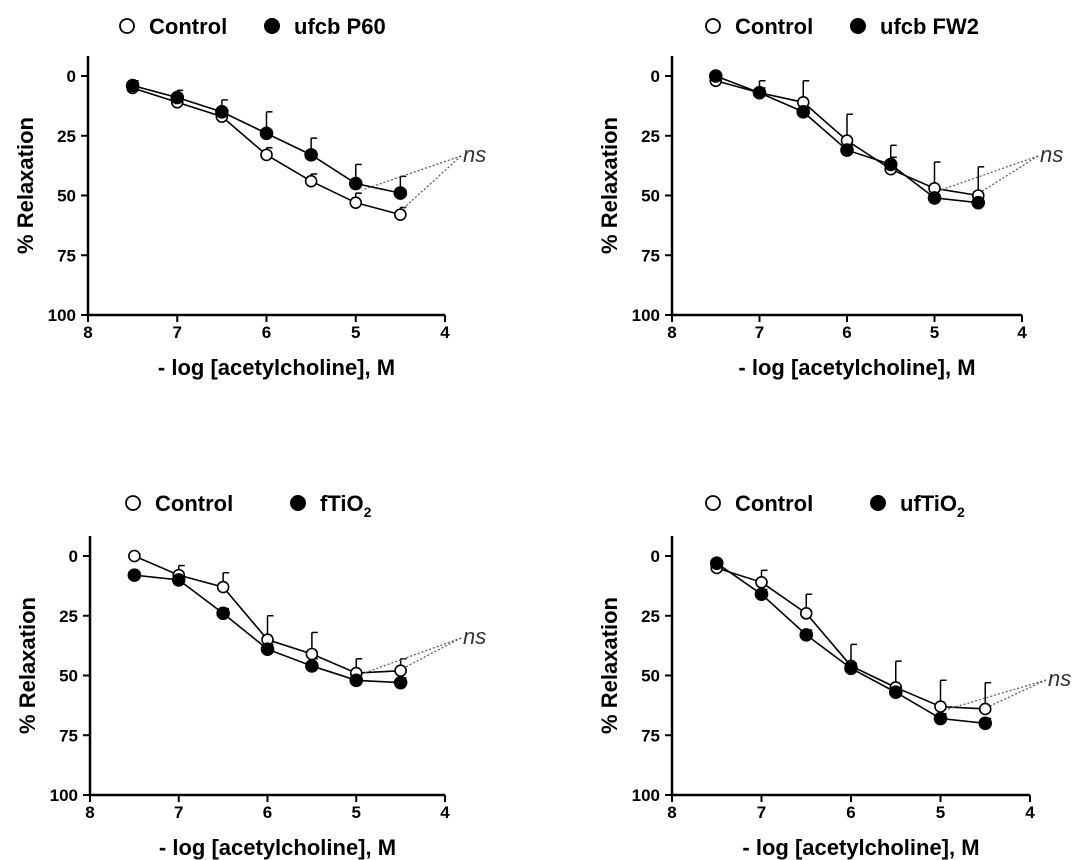 This screenshot has width=1076, height=860. What do you see at coordinates (340, 26) in the screenshot?
I see `legend-label-treatment: ufcb P60` at bounding box center [340, 26].